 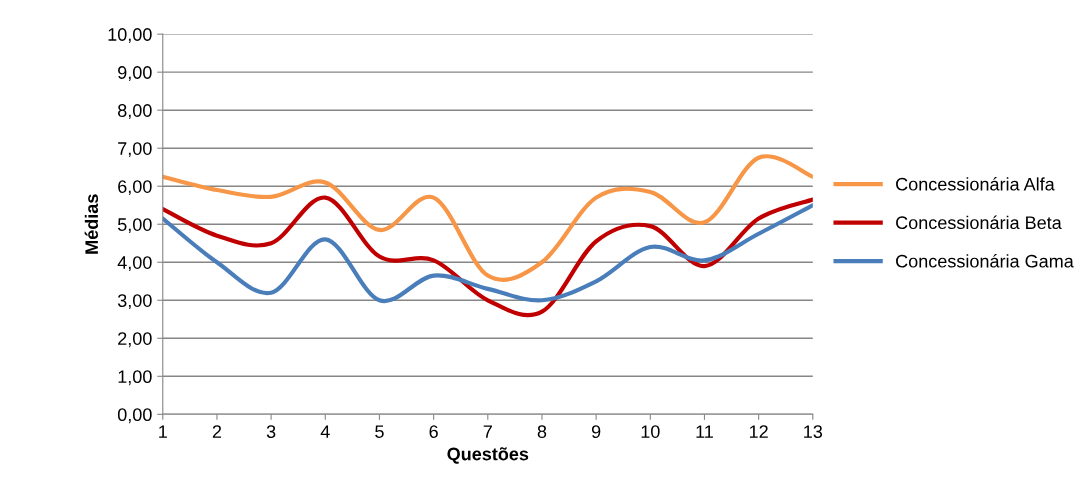 I want to click on legend-label: Concessionária Beta, so click(x=979, y=222).